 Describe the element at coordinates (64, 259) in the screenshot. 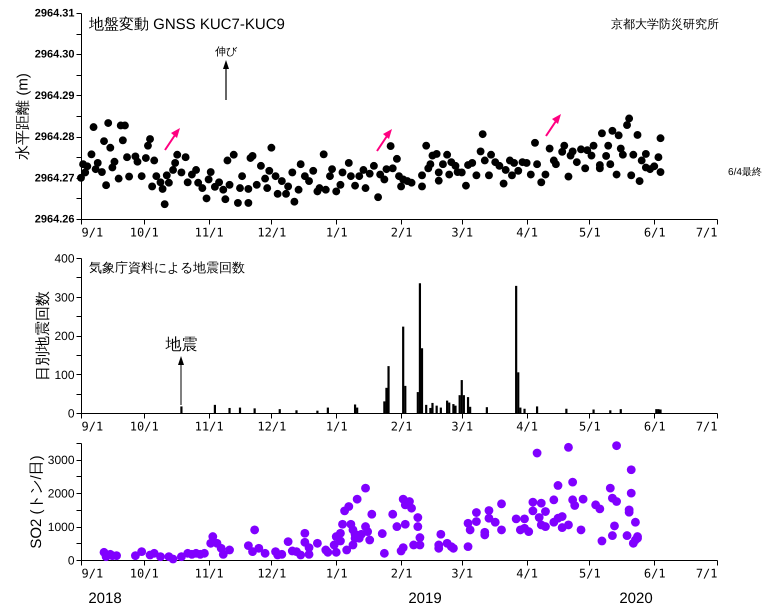

I see `y-tick-label: 400` at that location.